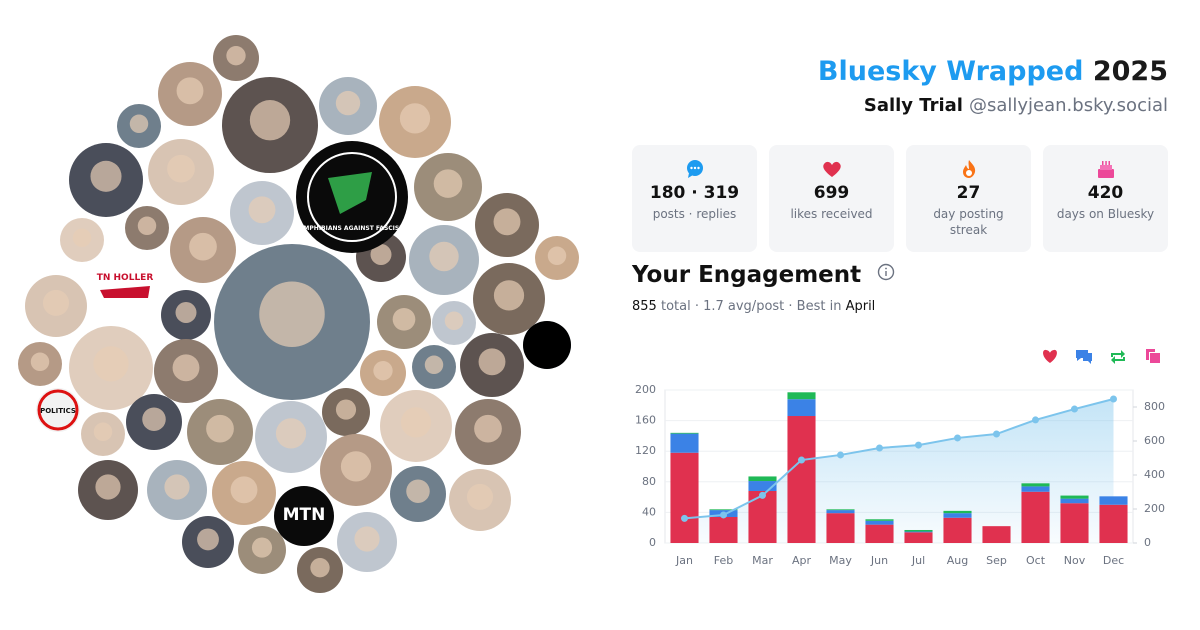 The image size is (1200, 630). Describe the element at coordinates (751, 306) in the screenshot. I see `summary-detail: total · 1.7 avg/post · Best in` at that location.